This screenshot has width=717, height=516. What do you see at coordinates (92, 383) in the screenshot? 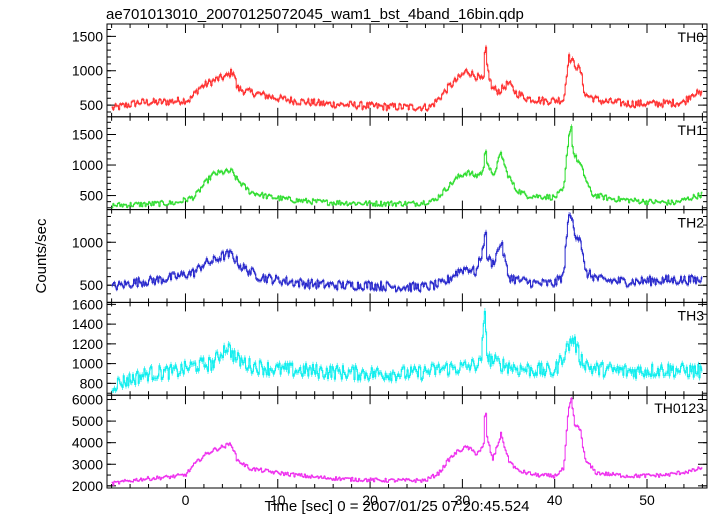
I see `y-tick-label: 800` at bounding box center [92, 383].